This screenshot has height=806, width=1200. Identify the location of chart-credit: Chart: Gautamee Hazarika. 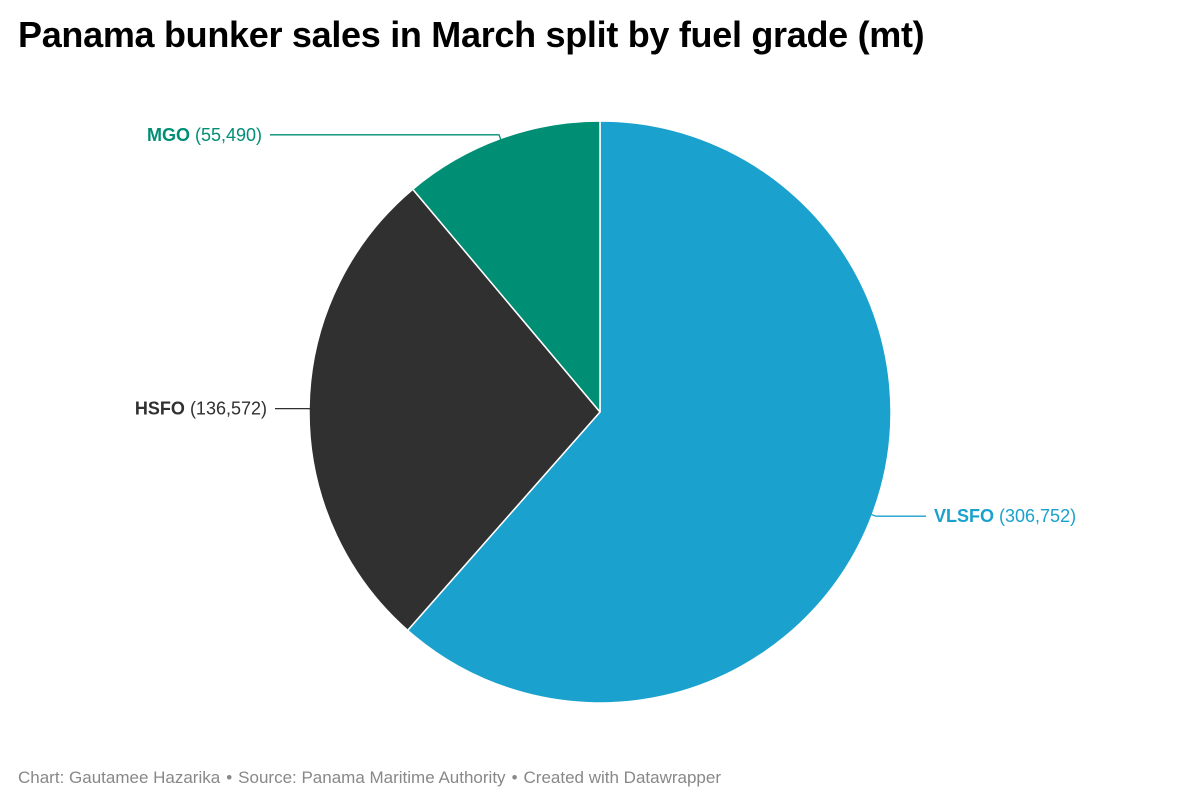
(119, 777).